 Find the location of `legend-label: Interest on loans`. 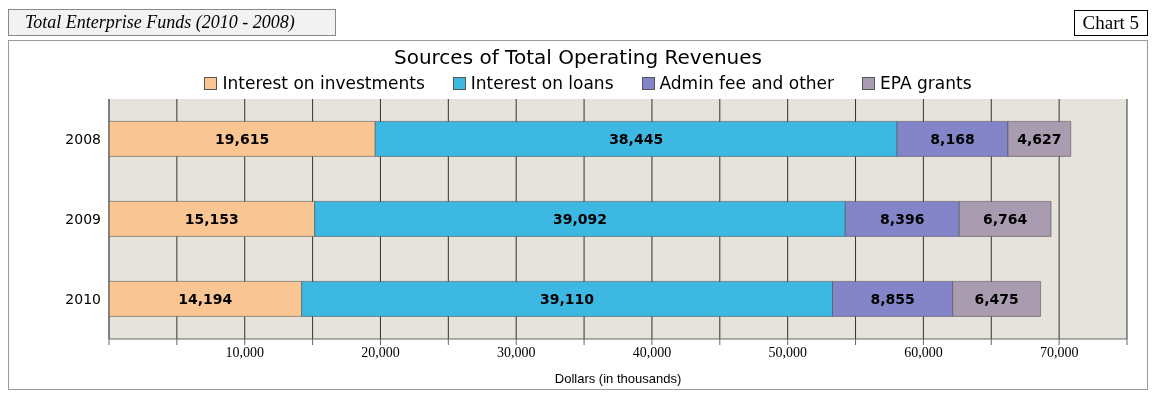

legend-label: Interest on loans is located at coordinates (542, 83).